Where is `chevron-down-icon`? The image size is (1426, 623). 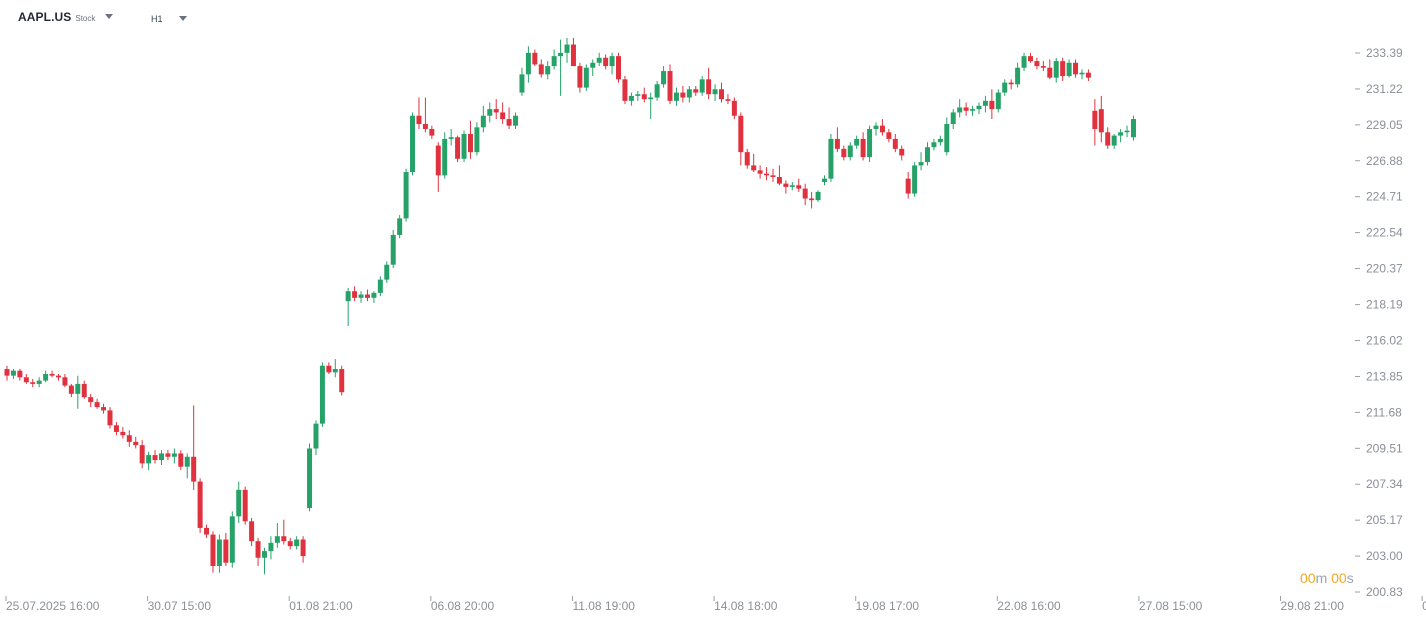
chevron-down-icon is located at coordinates (182, 18).